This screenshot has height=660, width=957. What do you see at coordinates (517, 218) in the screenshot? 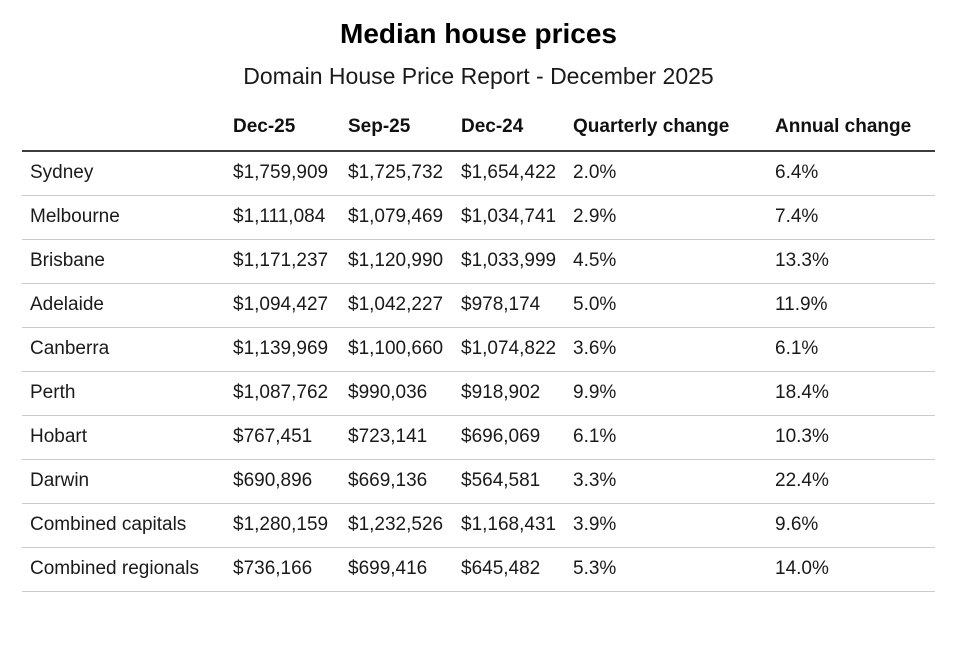
I see `cell-dec24: $1,034,741` at bounding box center [517, 218].